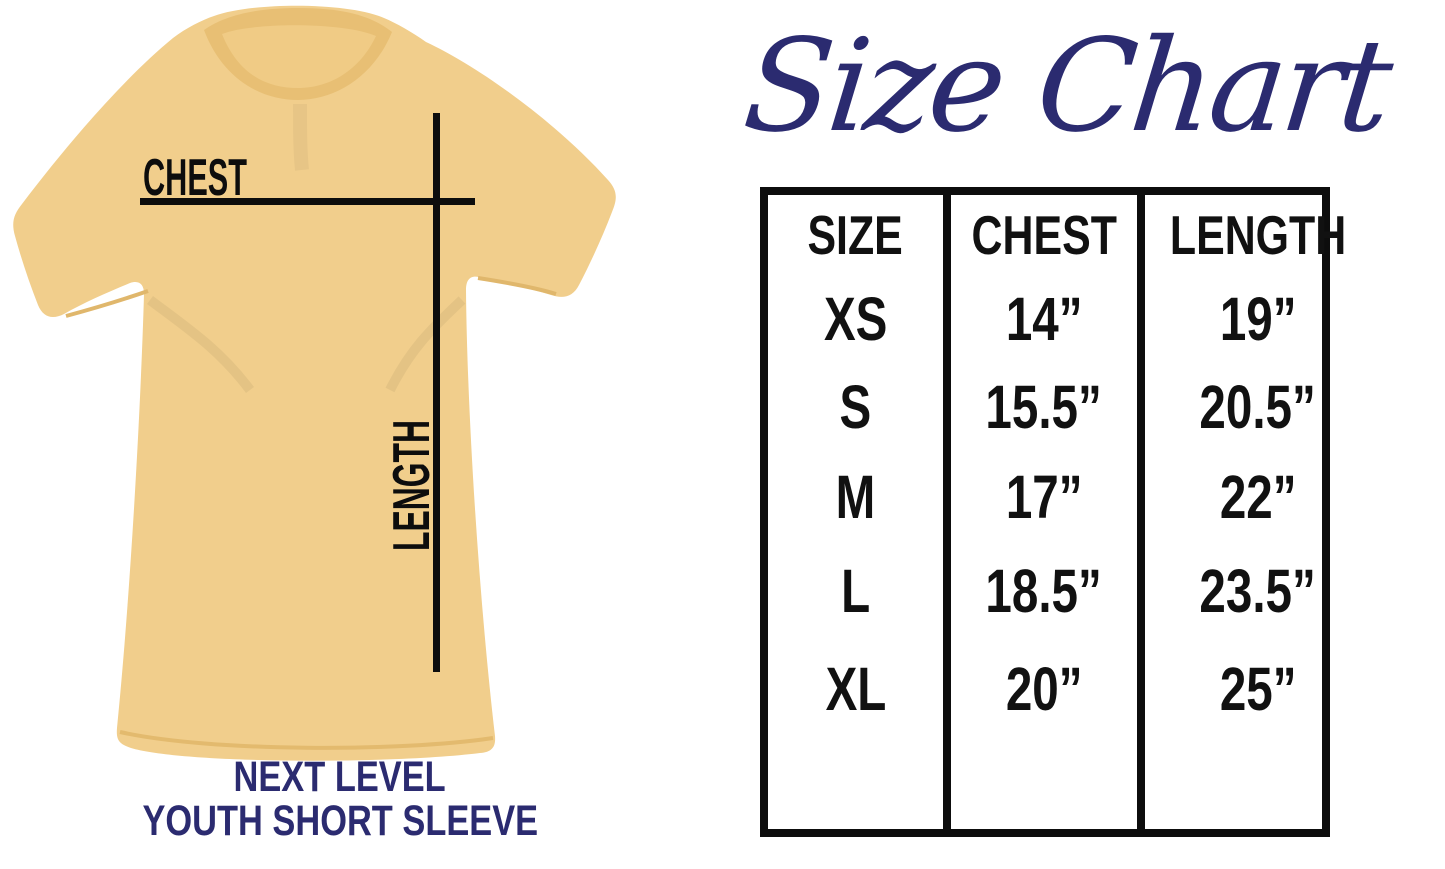 The image size is (1445, 869). Describe the element at coordinates (1258, 689) in the screenshot. I see `table-cell: 25”` at that location.